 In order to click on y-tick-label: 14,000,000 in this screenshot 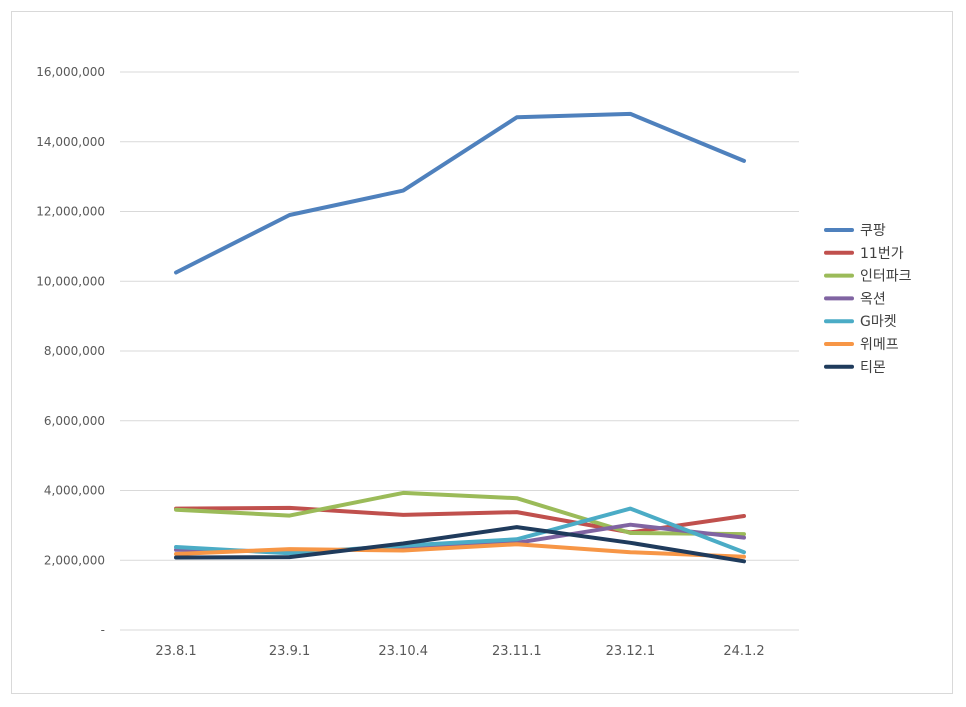, I will do `click(70, 142)`.